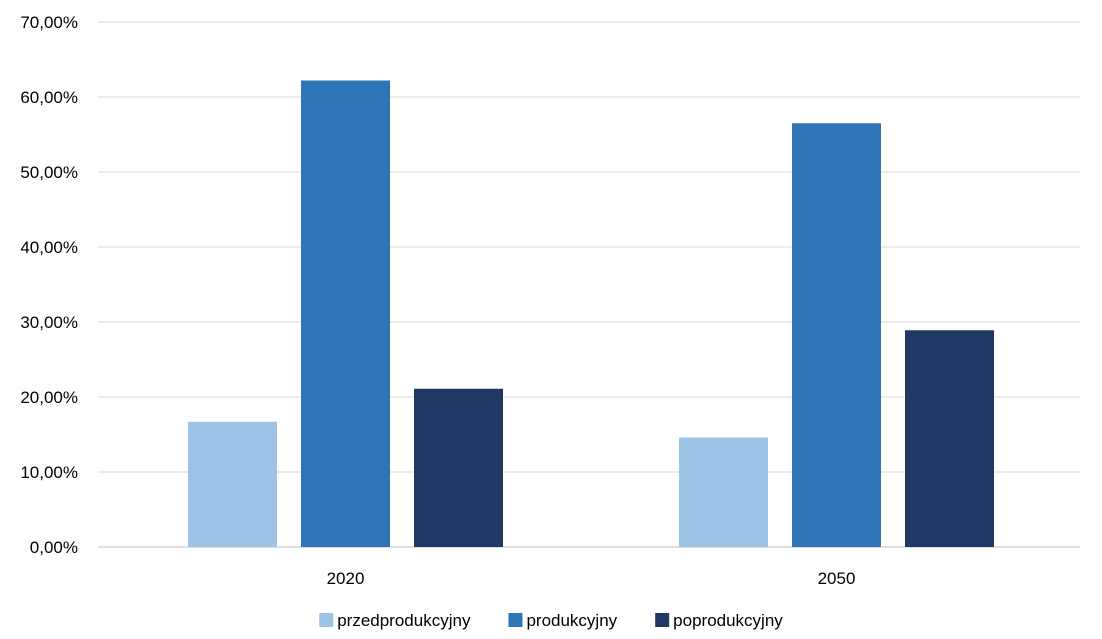 This screenshot has width=1102, height=639. What do you see at coordinates (49, 397) in the screenshot?
I see `y-tick-label: 20,00%` at bounding box center [49, 397].